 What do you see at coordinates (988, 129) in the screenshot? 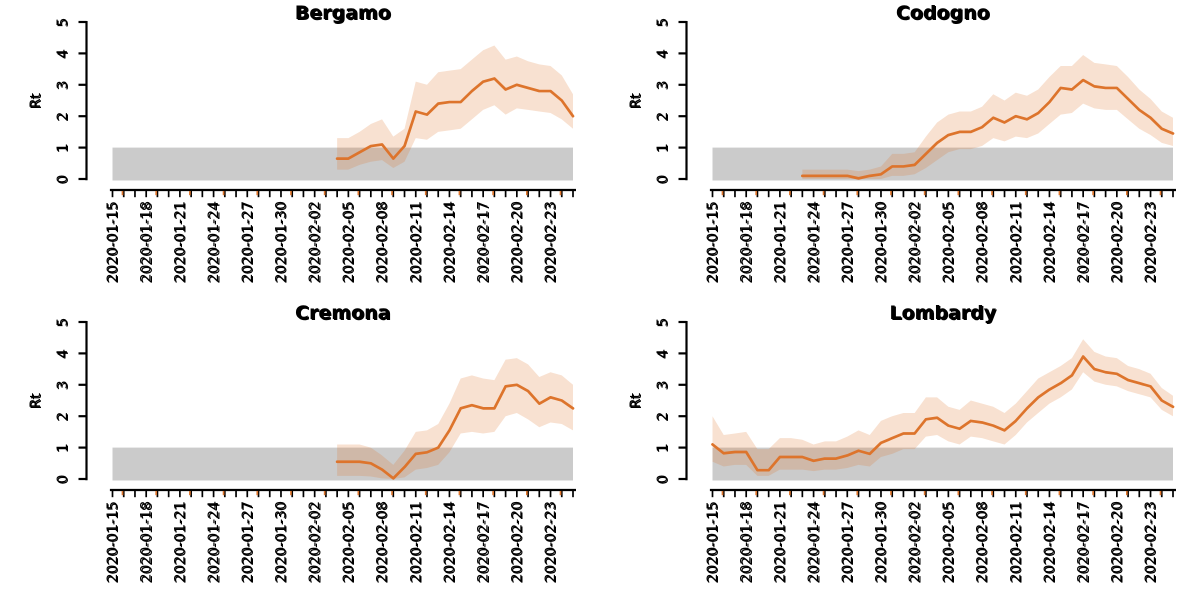
I see `rt-mean-line` at bounding box center [988, 129].